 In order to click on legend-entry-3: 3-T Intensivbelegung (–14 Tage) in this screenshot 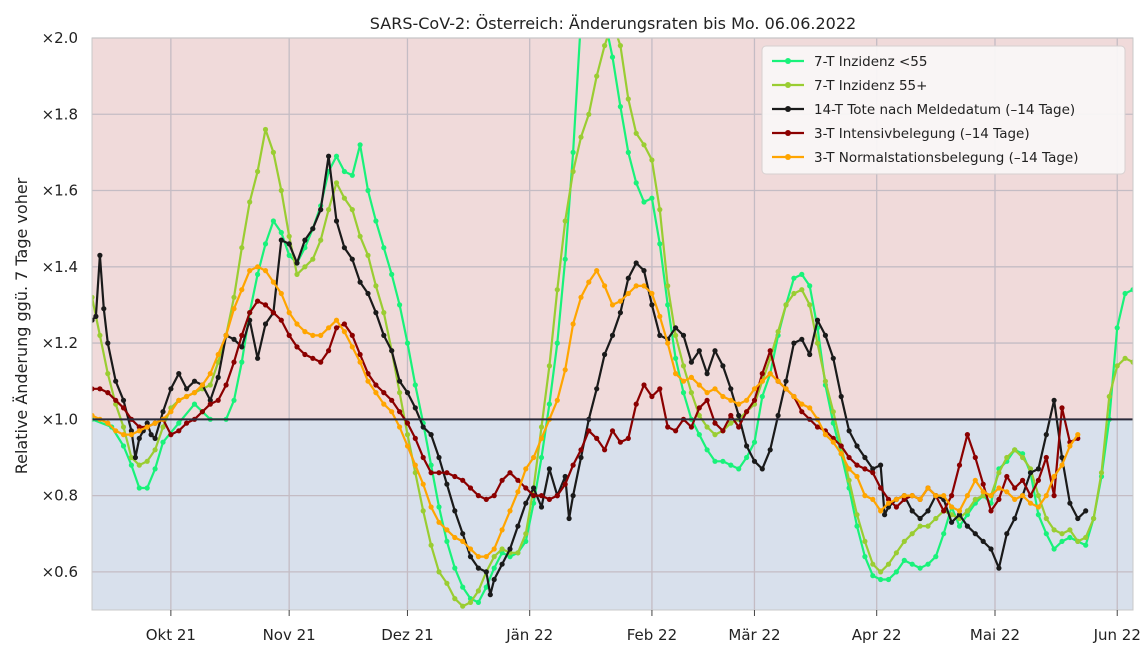, I will do `click(901, 134)`.